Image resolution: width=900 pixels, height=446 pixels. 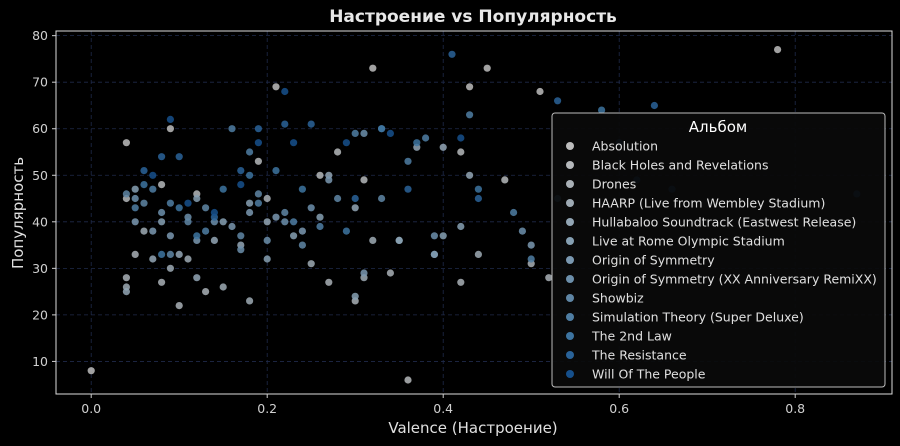 I want to click on legend-label: Showbiz, so click(x=618, y=298).